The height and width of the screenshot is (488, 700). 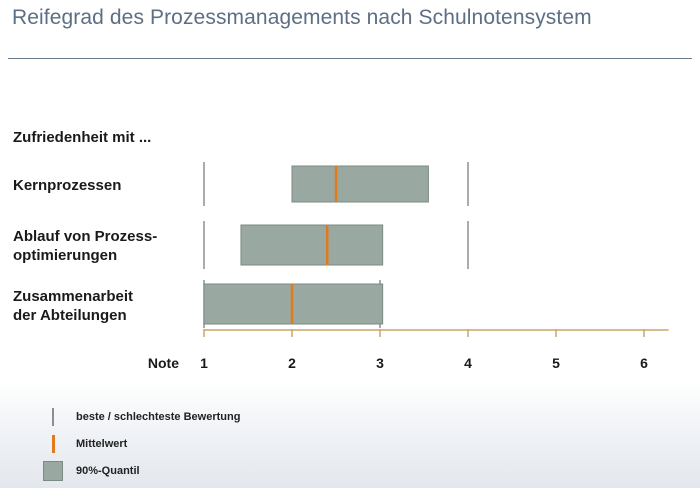 What do you see at coordinates (163, 363) in the screenshot?
I see `x-axis-label: Note` at bounding box center [163, 363].